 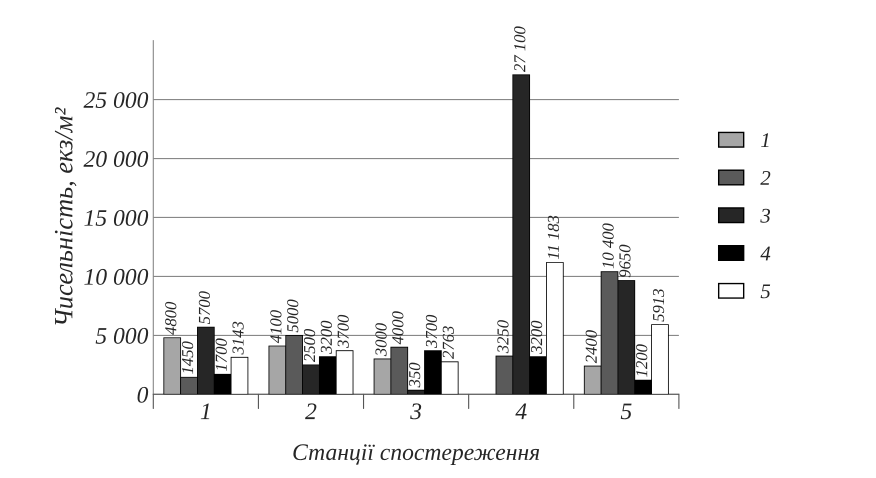 I want to click on data-label: 3143, so click(x=238, y=338).